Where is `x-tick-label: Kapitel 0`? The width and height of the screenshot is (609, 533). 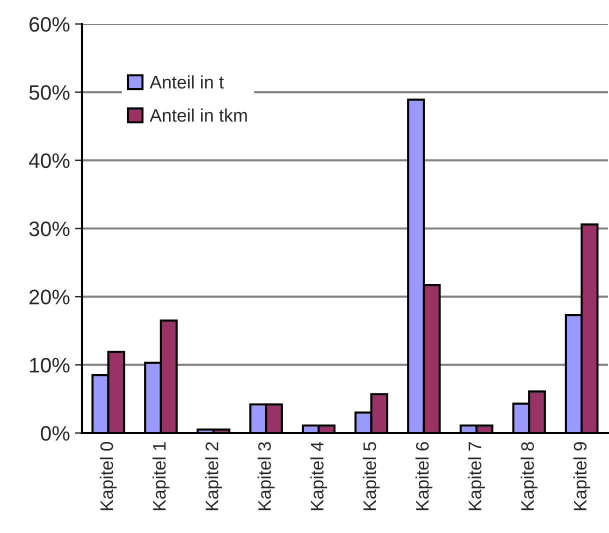 x-tick-label: Kapitel 0 is located at coordinates (108, 476).